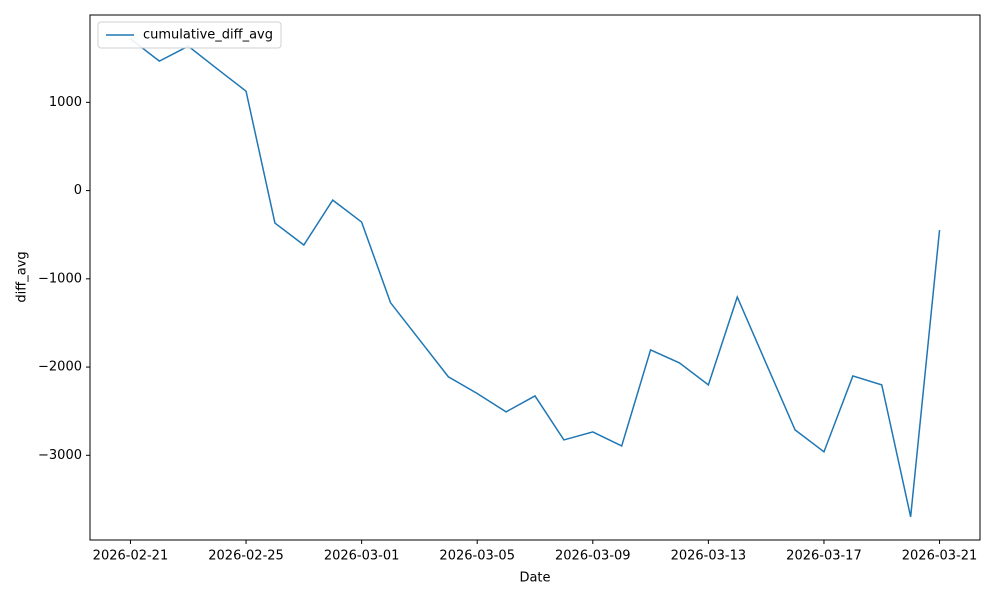  I want to click on x-tick-label: 2026-03-09, so click(593, 556).